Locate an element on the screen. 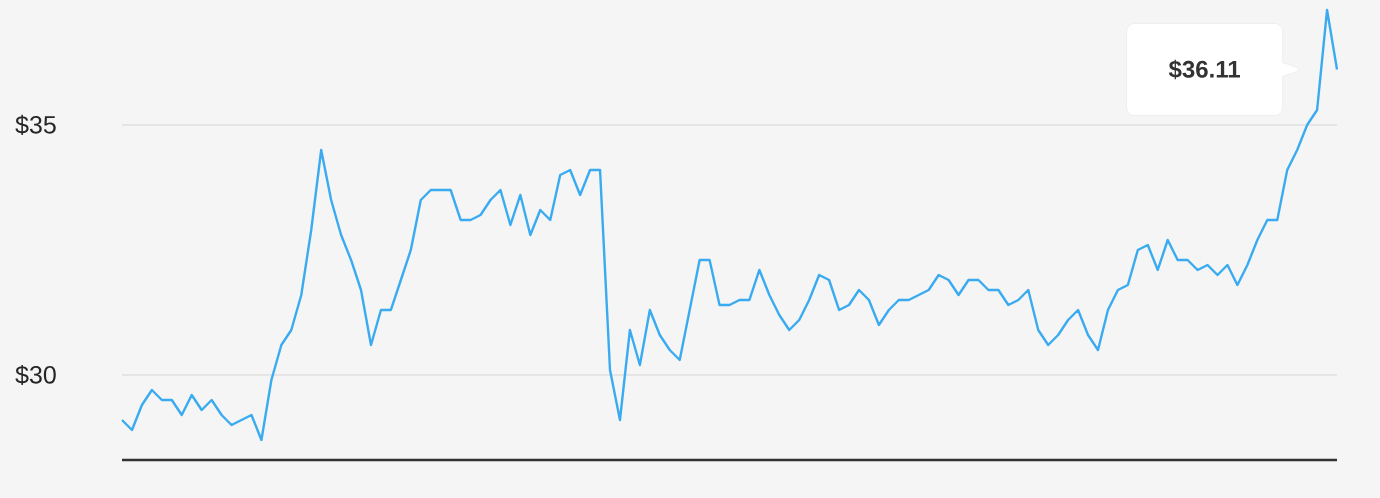  y-tick-label: $35 is located at coordinates (35, 125).